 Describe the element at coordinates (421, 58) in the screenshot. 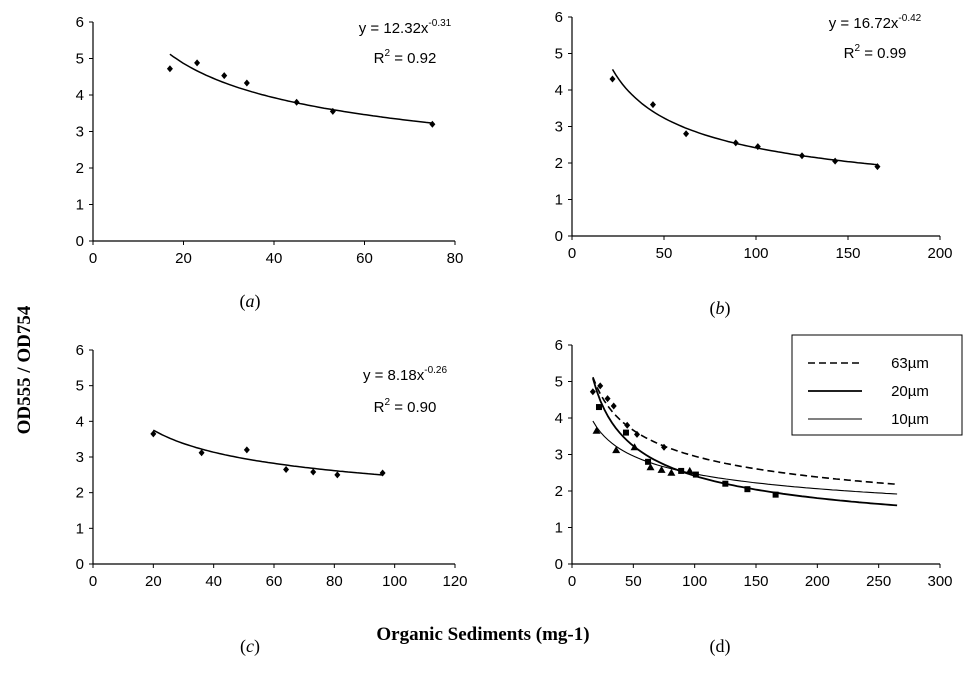

I see `r-squared-number: 0.92` at that location.